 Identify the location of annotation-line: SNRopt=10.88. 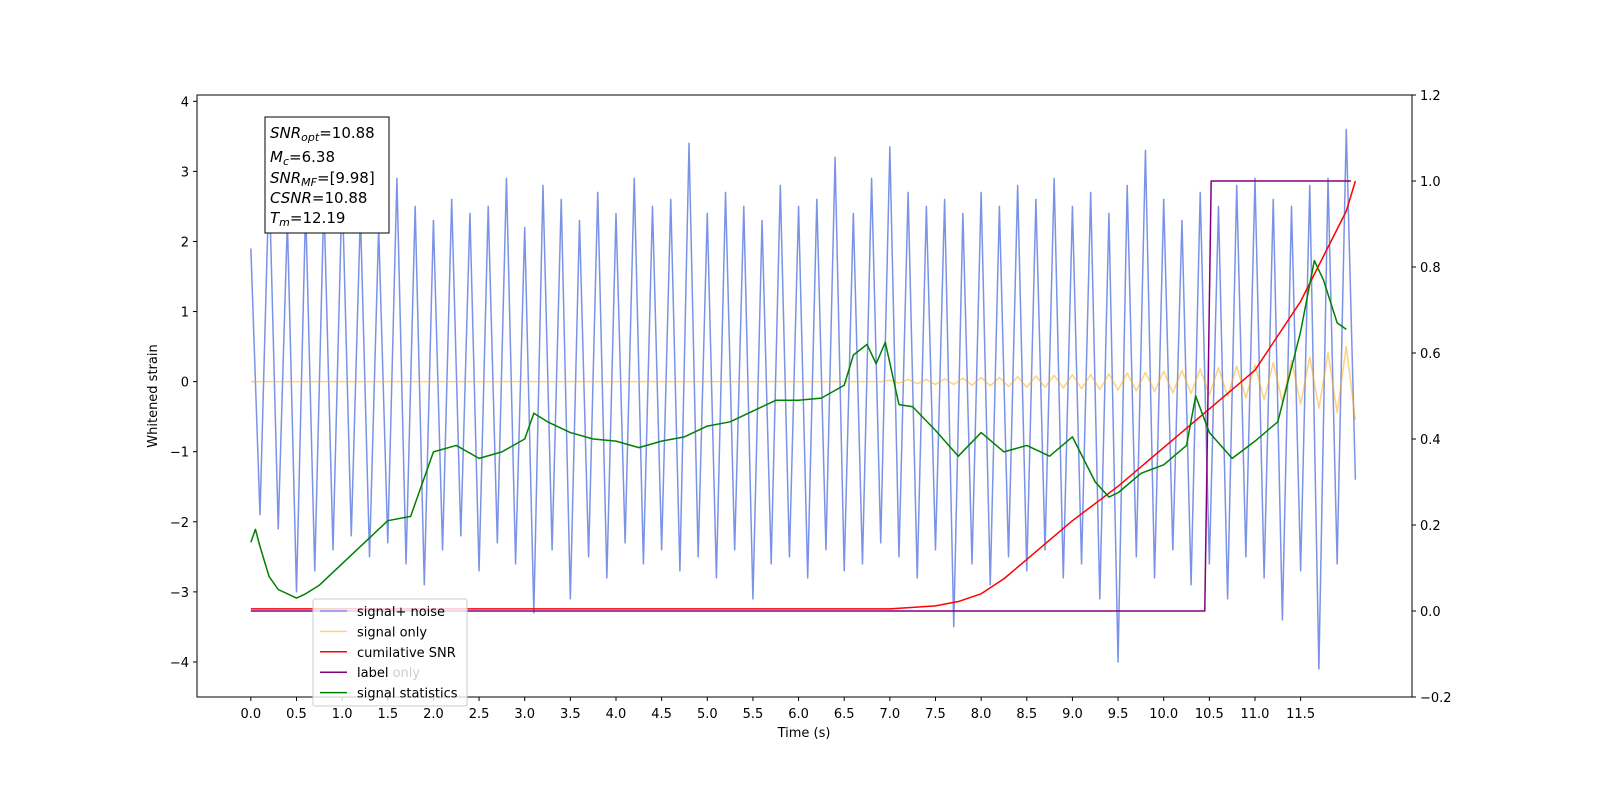
(322, 134).